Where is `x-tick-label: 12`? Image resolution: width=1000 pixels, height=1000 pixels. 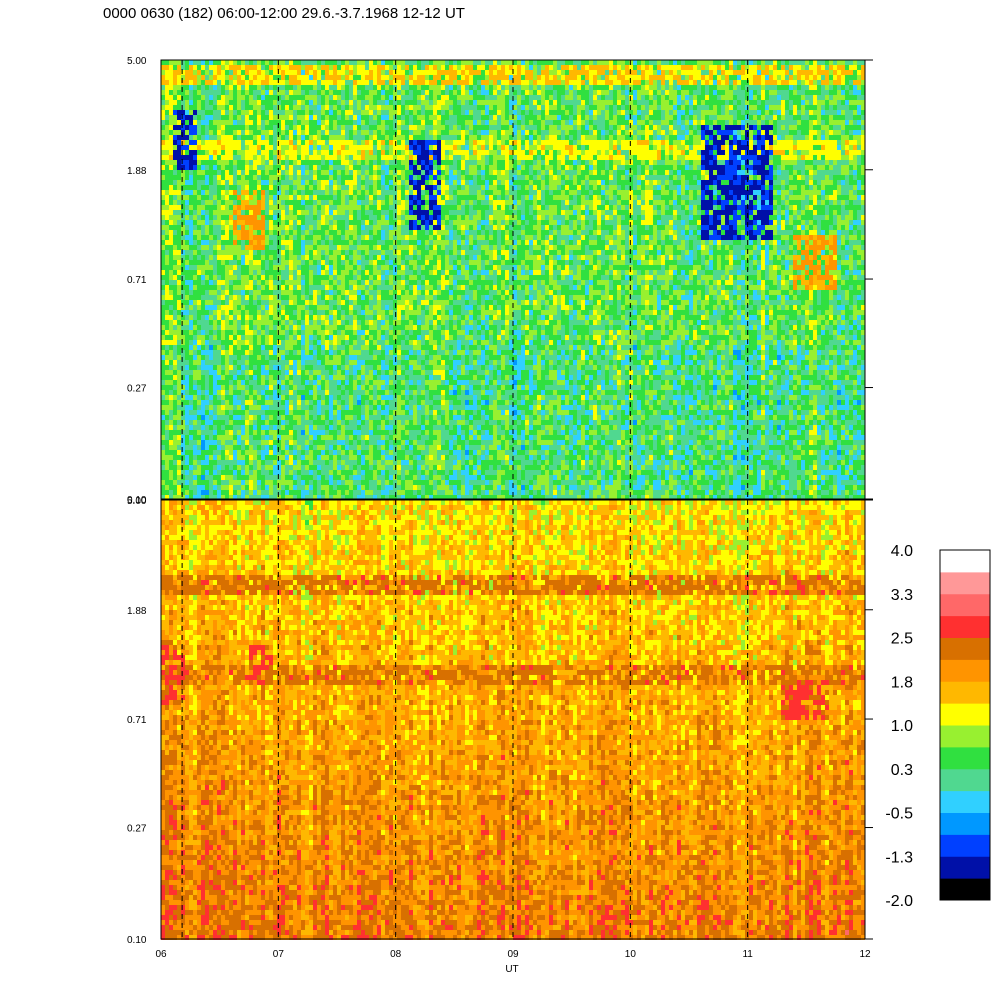 x-tick-label: 12 is located at coordinates (865, 954).